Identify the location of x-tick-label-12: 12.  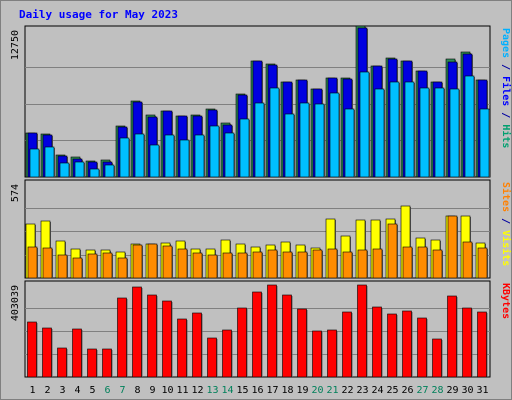
(197, 390).